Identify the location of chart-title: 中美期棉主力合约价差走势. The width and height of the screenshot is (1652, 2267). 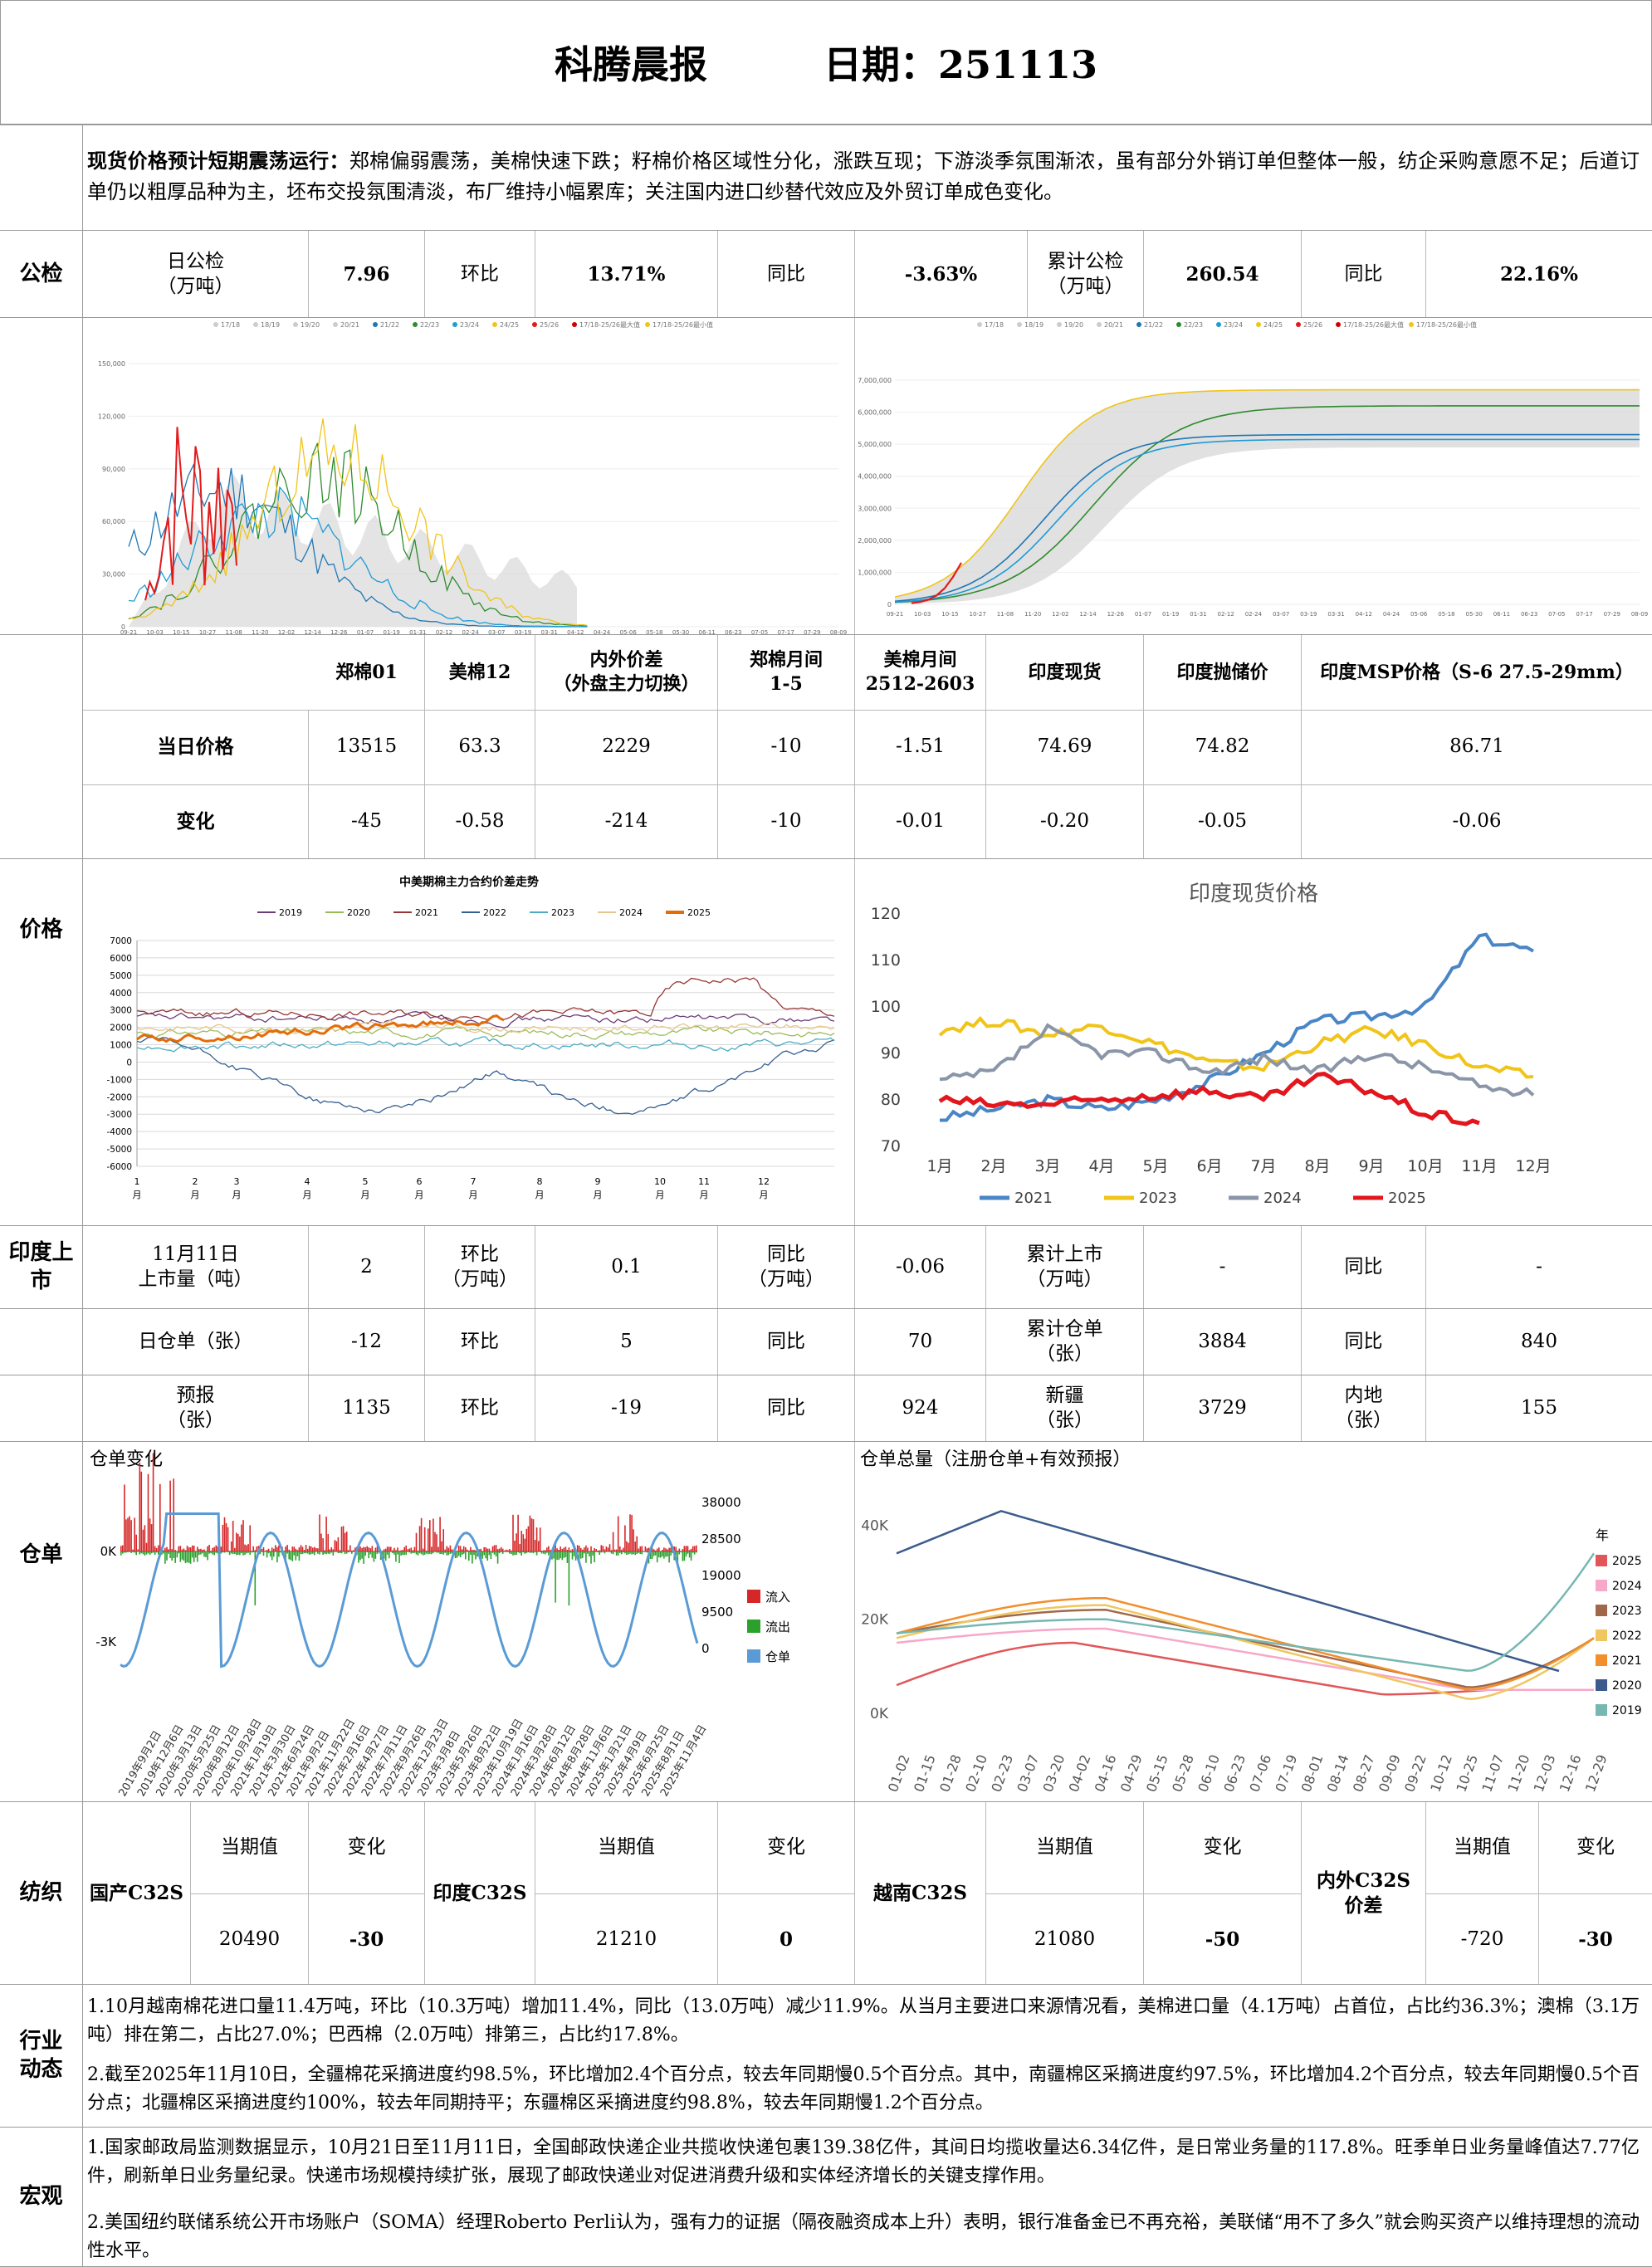
(469, 882).